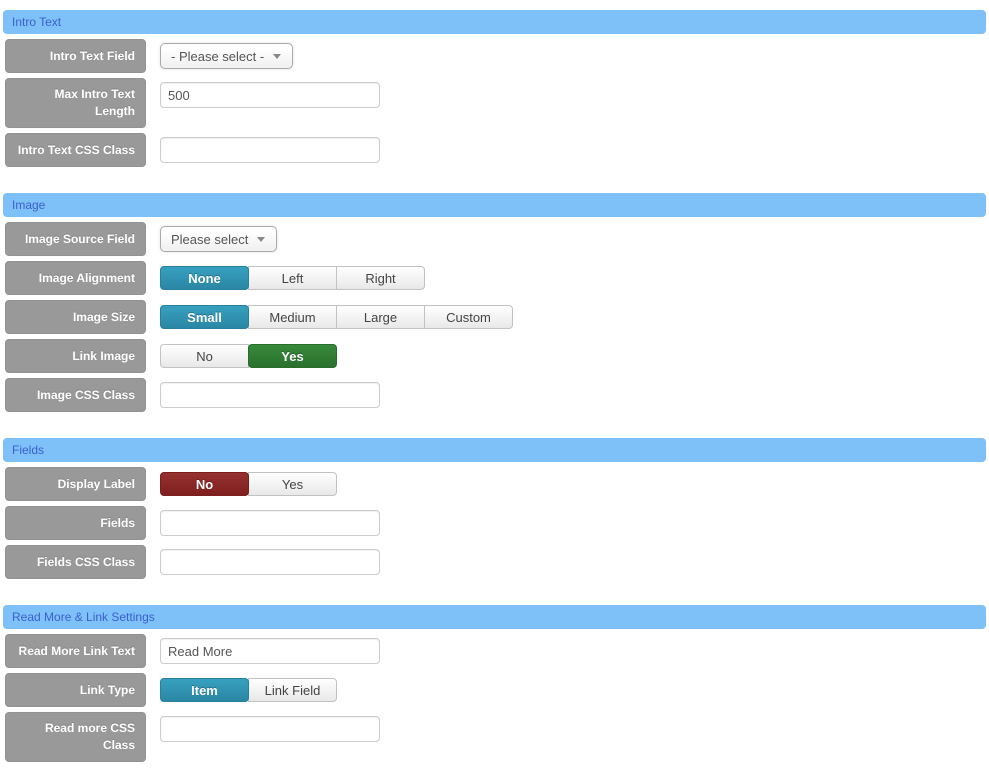 This screenshot has width=989, height=768. I want to click on image-size-button-group: Small Medium Large Custom, so click(336, 317).